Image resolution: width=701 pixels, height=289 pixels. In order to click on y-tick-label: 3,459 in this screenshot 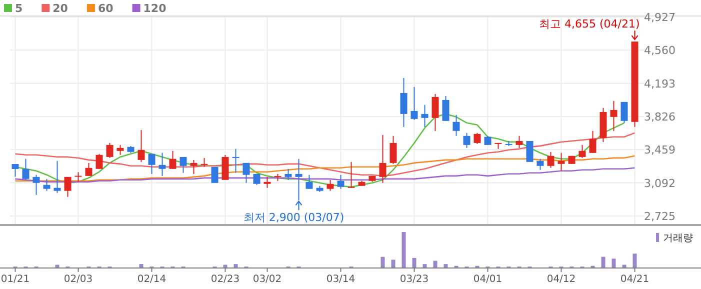, I will do `click(660, 150)`.